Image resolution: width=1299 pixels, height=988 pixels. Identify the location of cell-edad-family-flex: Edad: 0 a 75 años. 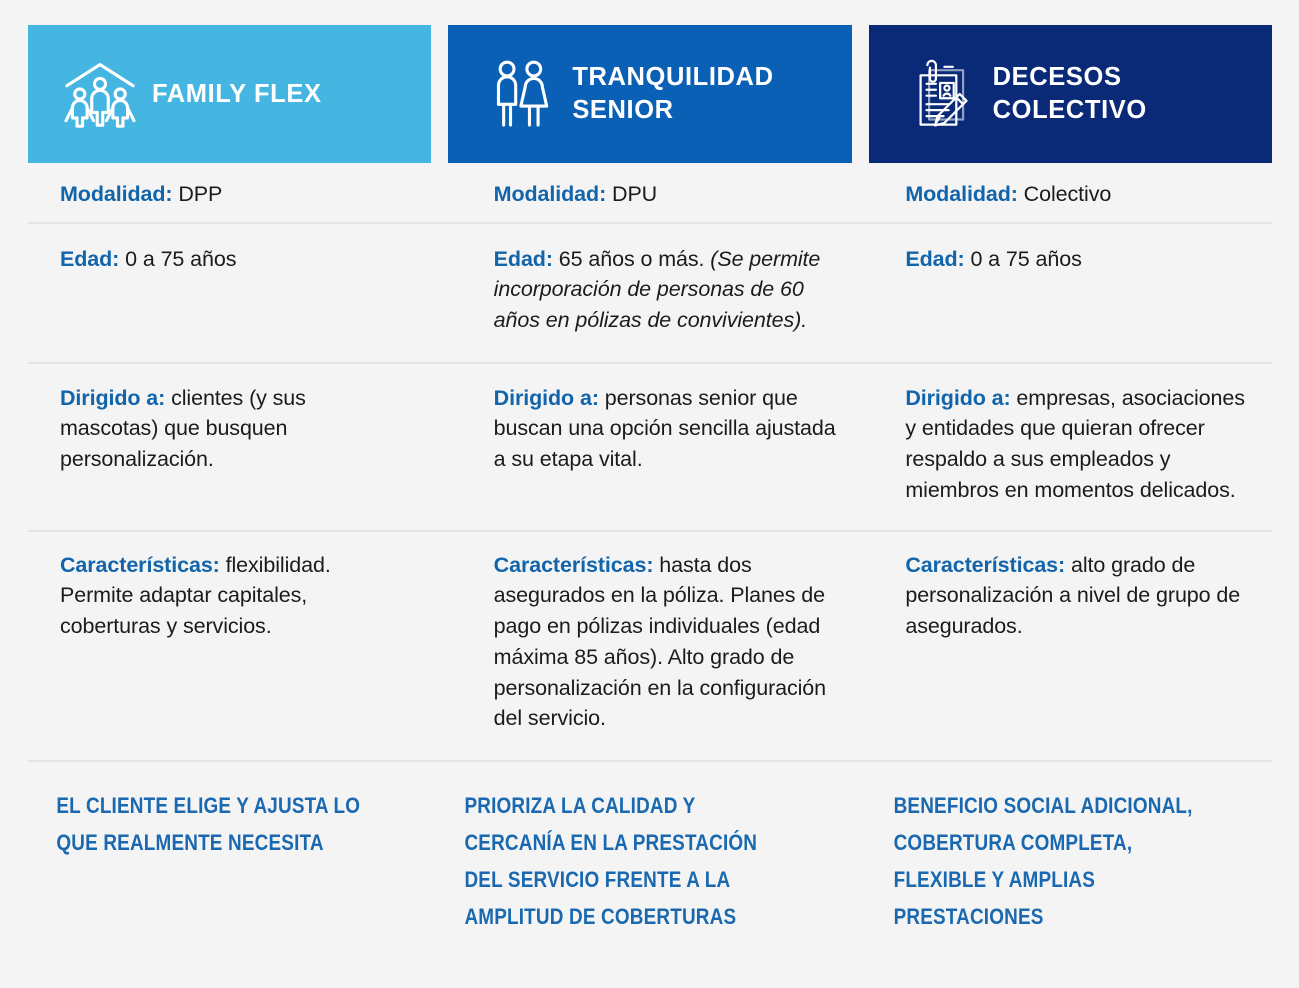
(247, 293).